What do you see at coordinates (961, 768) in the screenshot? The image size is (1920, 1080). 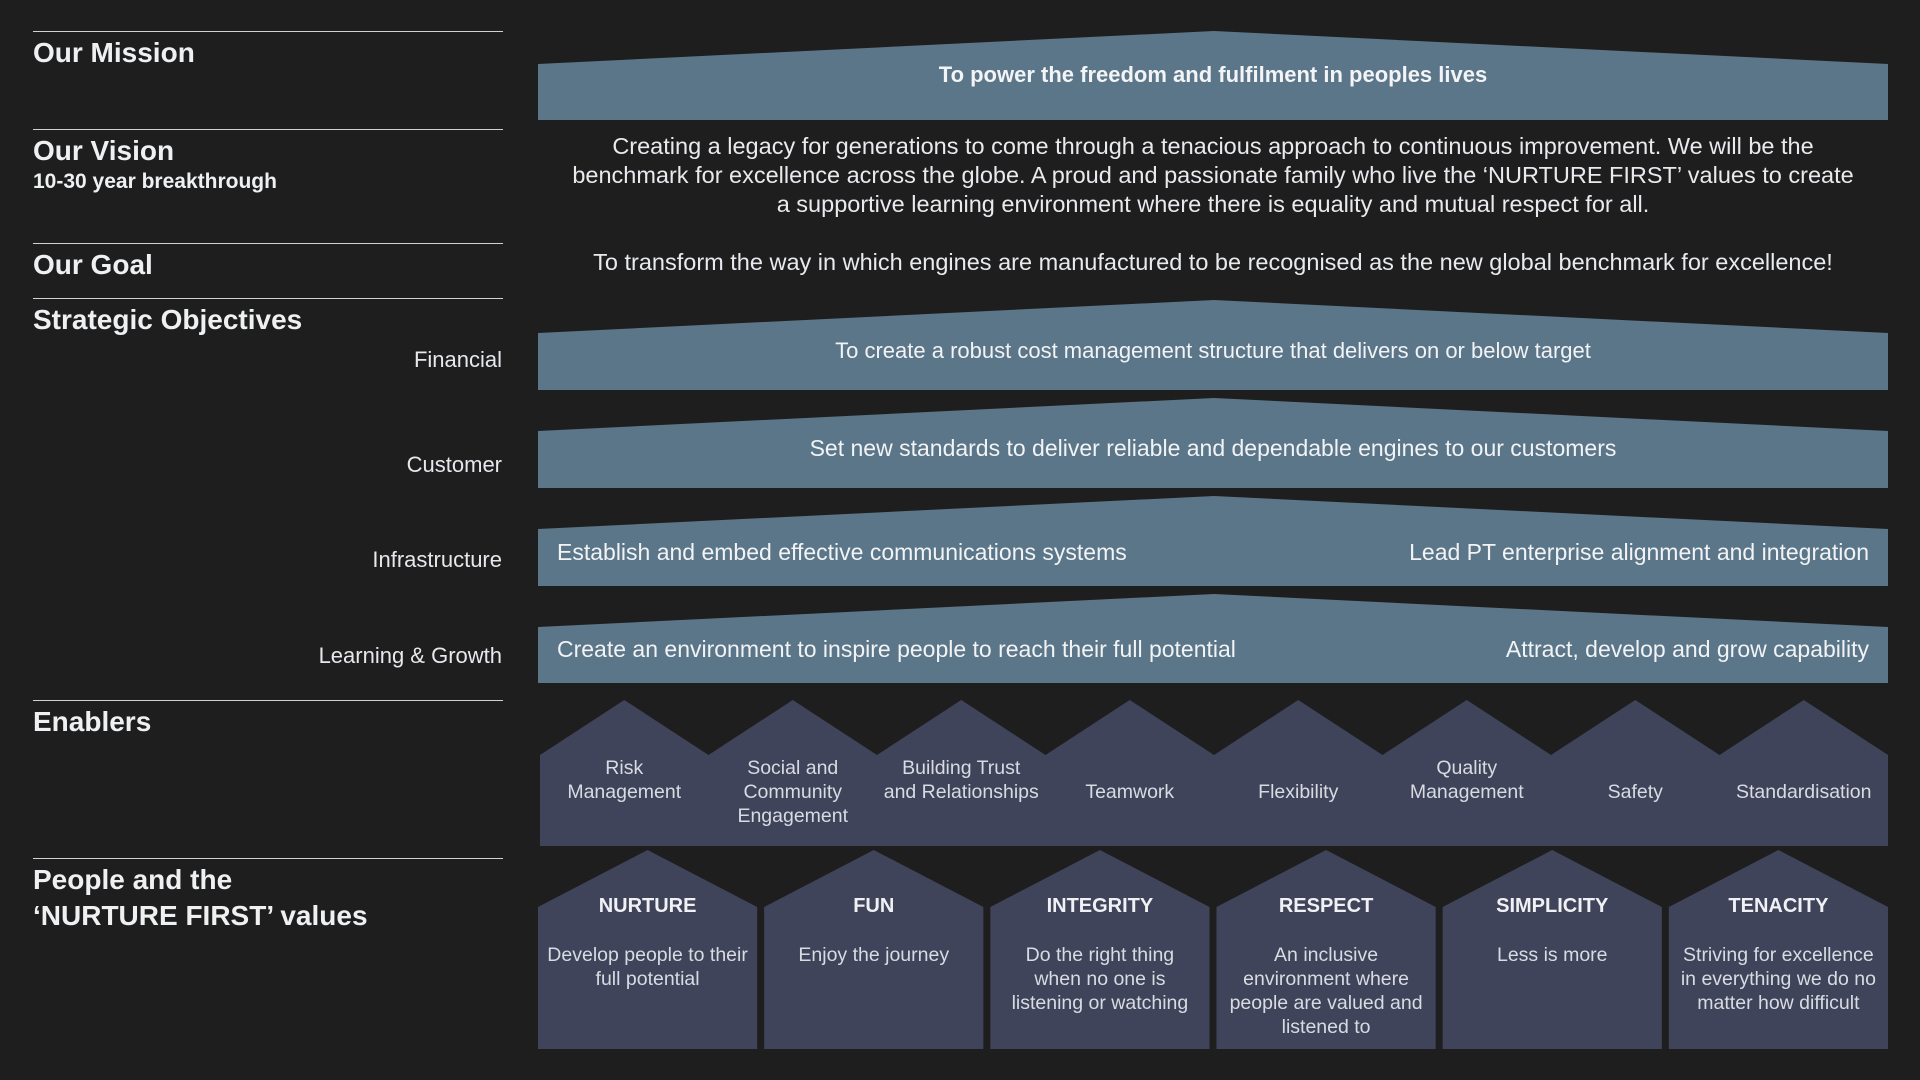 I see `enabler-label-line: Building Trust` at bounding box center [961, 768].